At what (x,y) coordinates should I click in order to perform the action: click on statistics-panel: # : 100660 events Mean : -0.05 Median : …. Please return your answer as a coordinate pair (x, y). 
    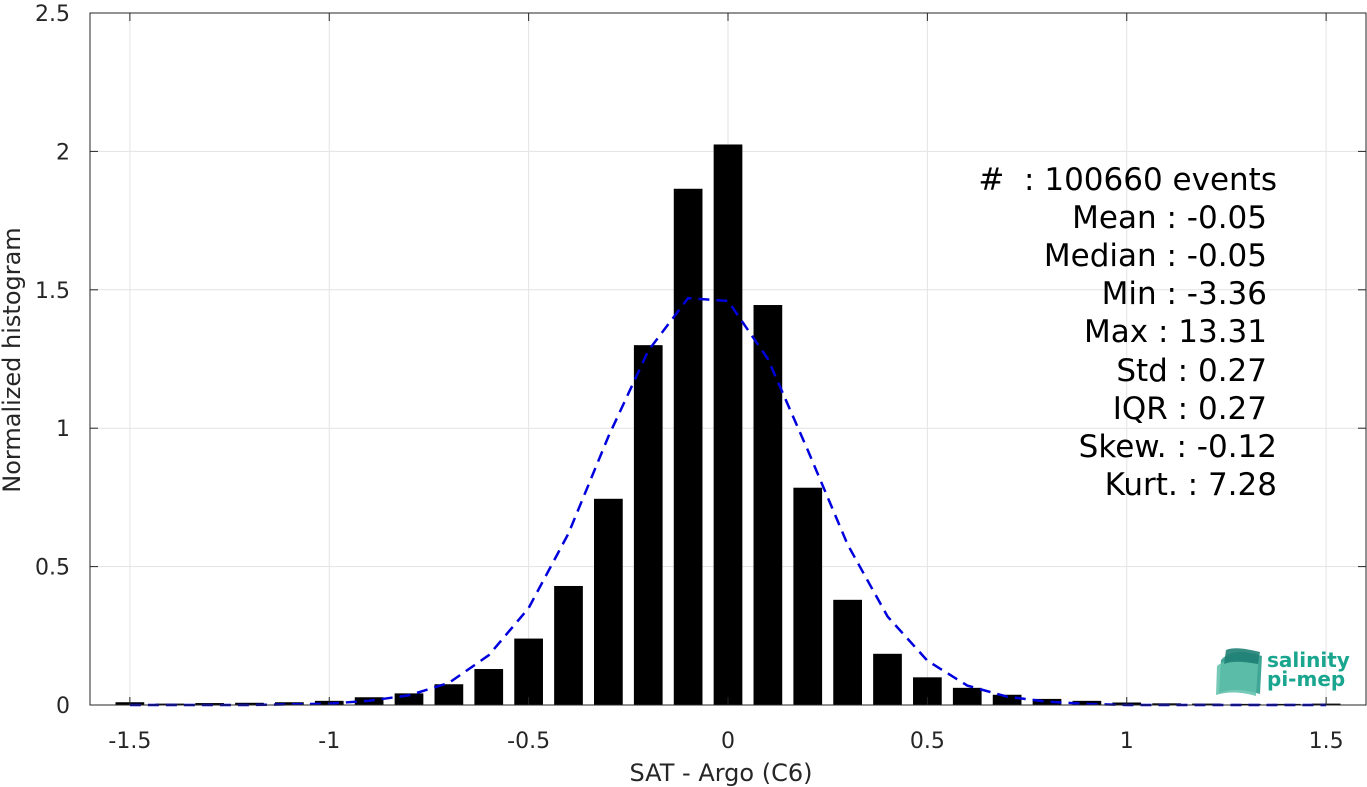
    Looking at the image, I should click on (1127, 332).